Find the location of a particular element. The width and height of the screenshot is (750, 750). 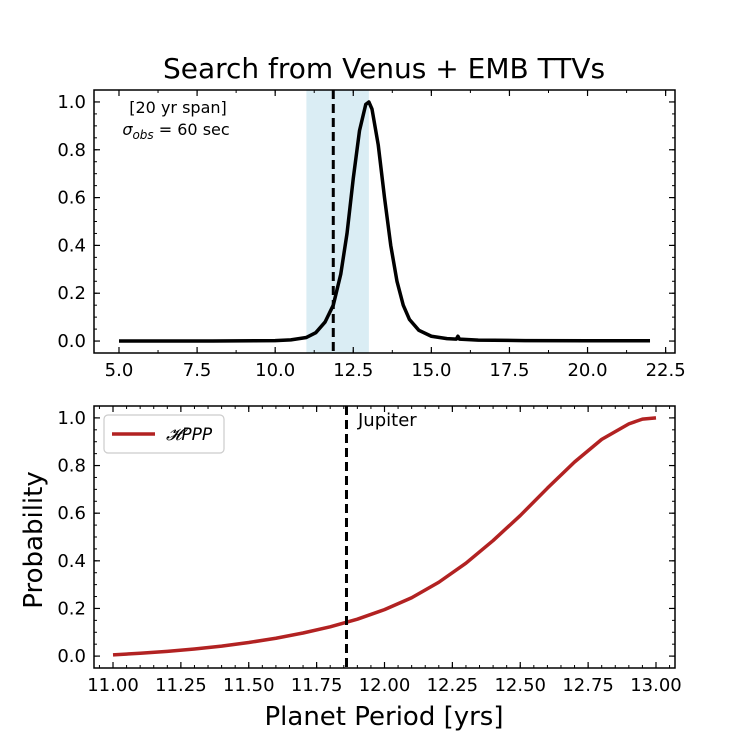

x-tick-label: 12.5 is located at coordinates (353, 370).